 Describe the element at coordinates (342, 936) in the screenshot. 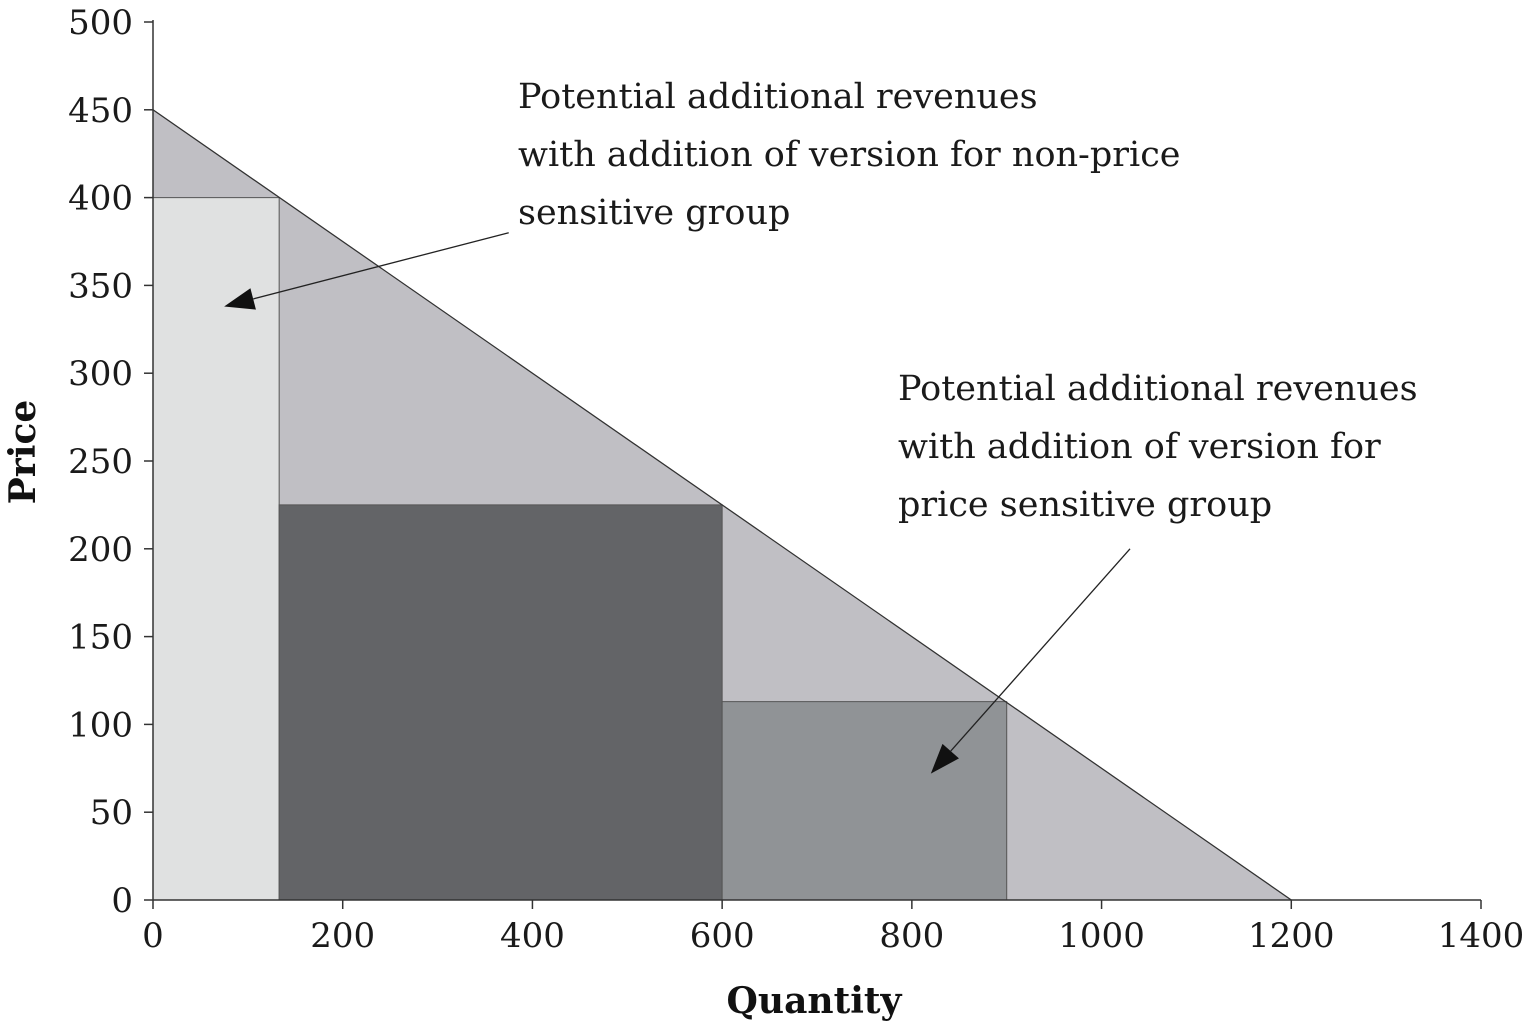

I see `x-tick-label: 200` at that location.